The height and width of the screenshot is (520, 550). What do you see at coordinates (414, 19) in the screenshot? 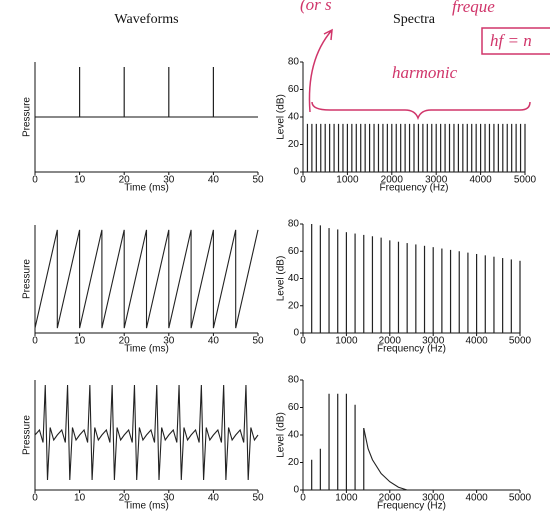
I see `column-heading: Spectra` at bounding box center [414, 19].